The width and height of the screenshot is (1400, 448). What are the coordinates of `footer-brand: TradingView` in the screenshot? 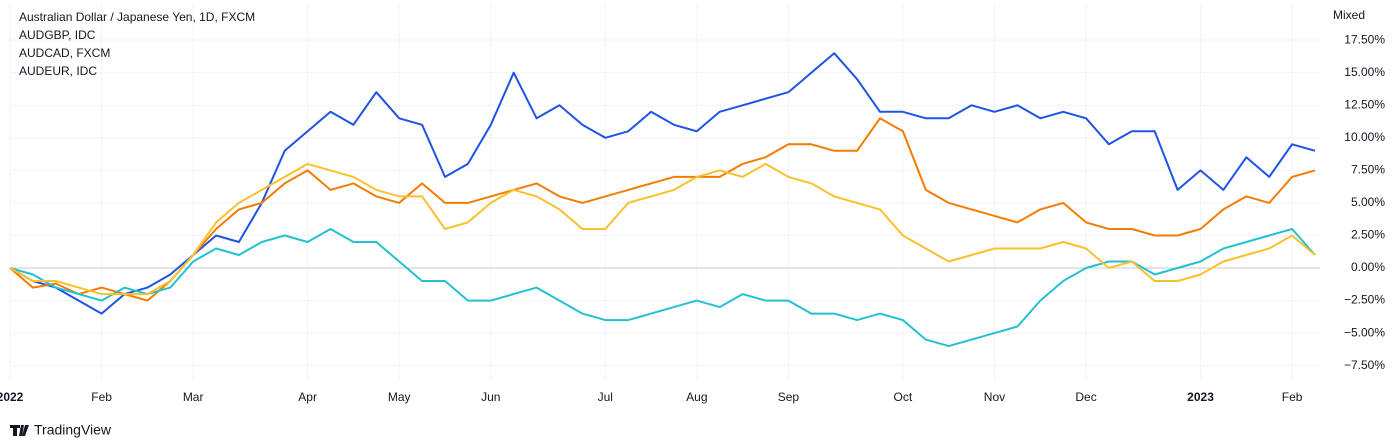 It's located at (73, 430).